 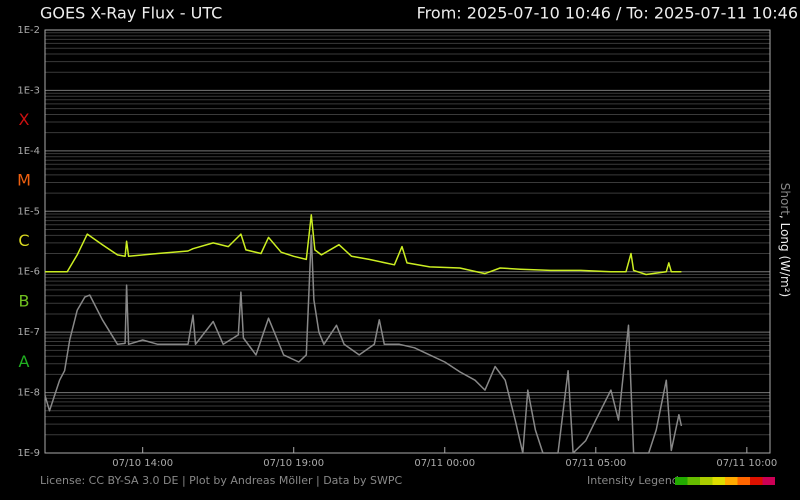 I want to click on legend-label: Intensity Legend, so click(x=633, y=480).